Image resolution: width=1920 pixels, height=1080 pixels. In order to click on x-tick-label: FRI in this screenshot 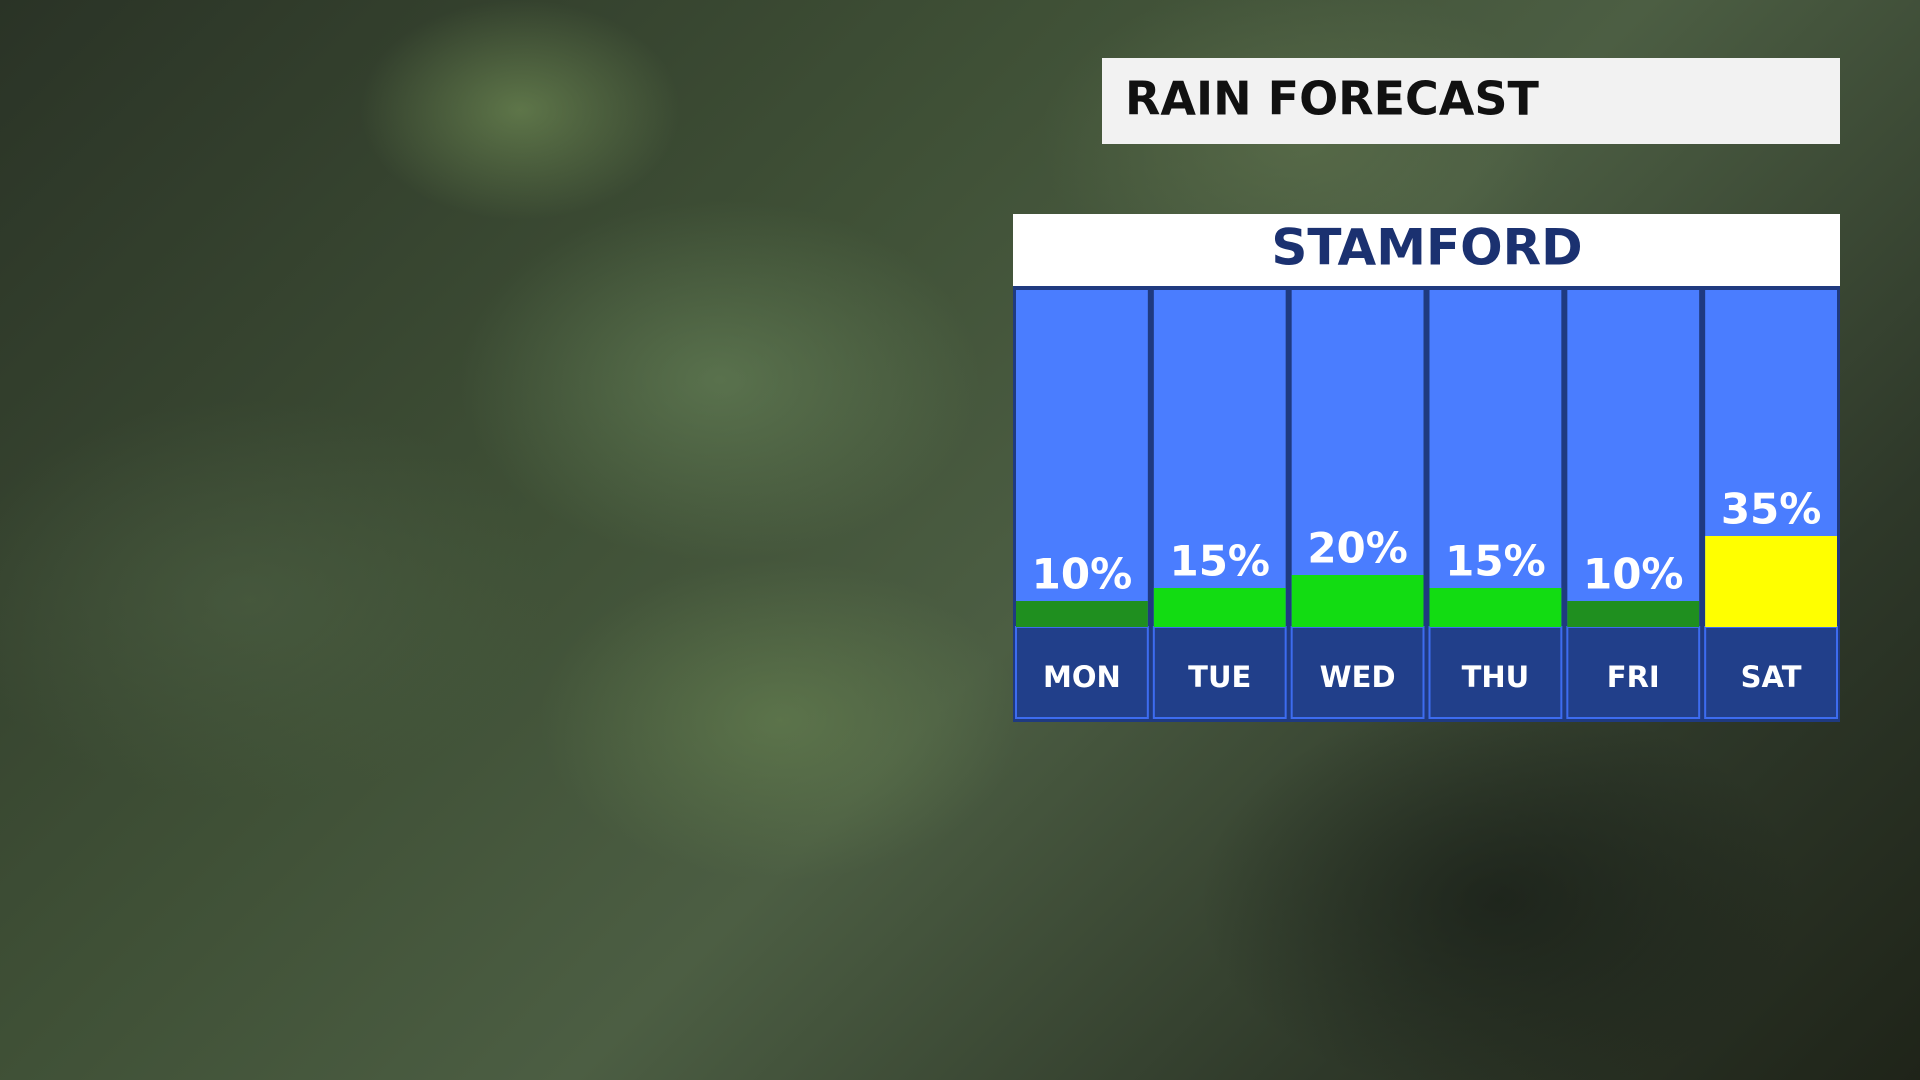, I will do `click(1633, 677)`.